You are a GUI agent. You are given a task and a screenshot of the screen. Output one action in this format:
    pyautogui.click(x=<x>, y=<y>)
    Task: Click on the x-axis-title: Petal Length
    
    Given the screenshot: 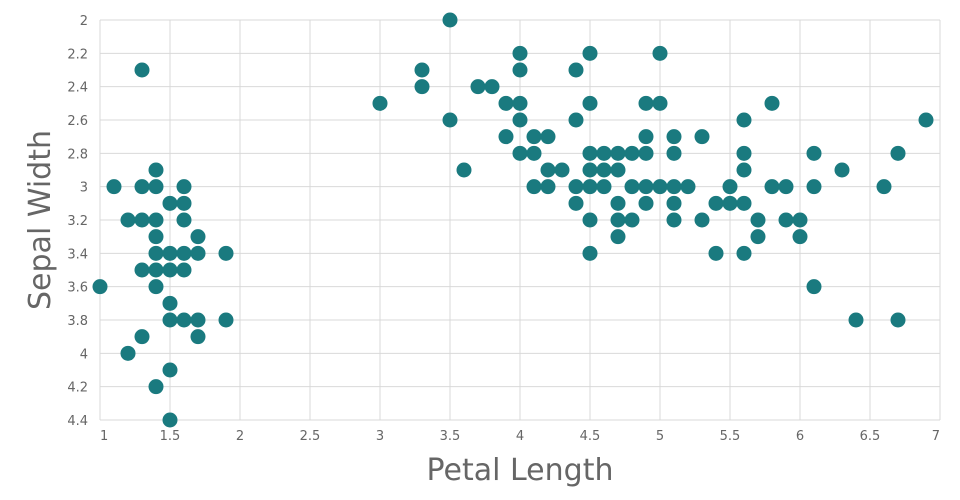 What is the action you would take?
    pyautogui.click(x=520, y=470)
    